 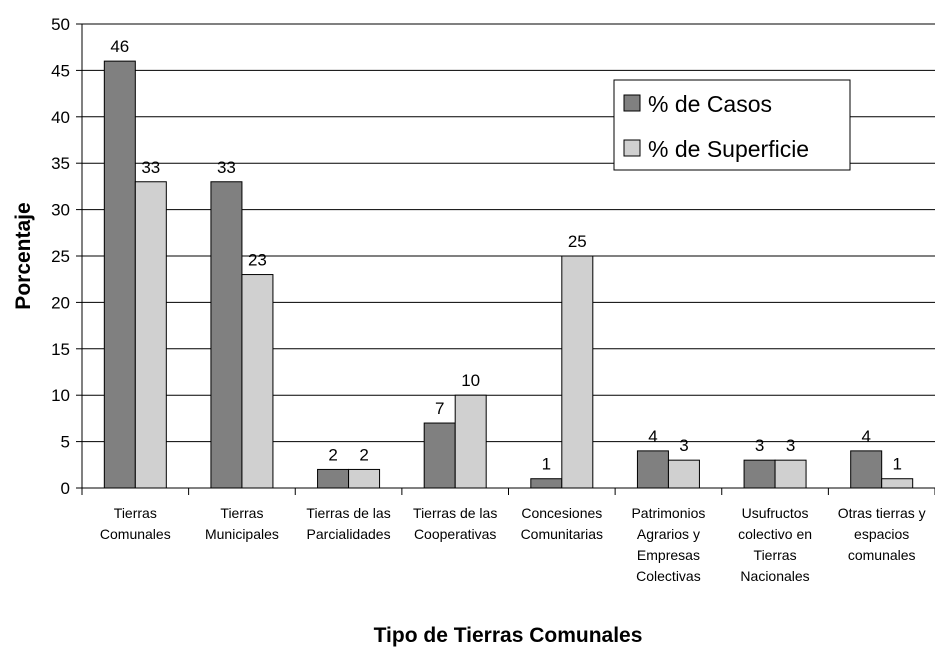 I want to click on data-label: 23, so click(x=257, y=260).